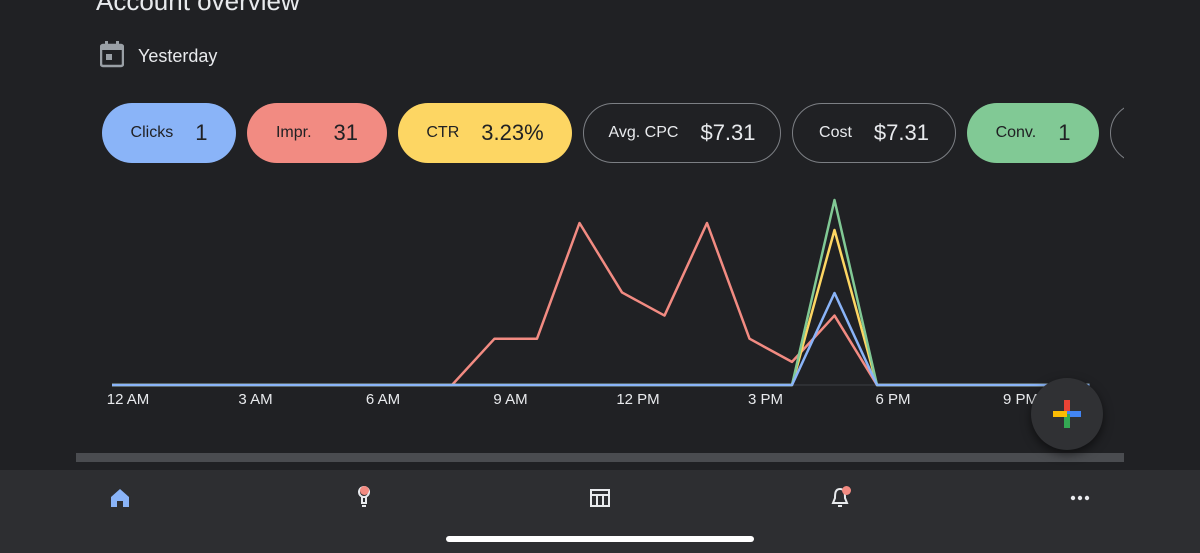 The width and height of the screenshot is (1200, 553). I want to click on metric-chip-ctr: CTR 3.23%, so click(485, 133).